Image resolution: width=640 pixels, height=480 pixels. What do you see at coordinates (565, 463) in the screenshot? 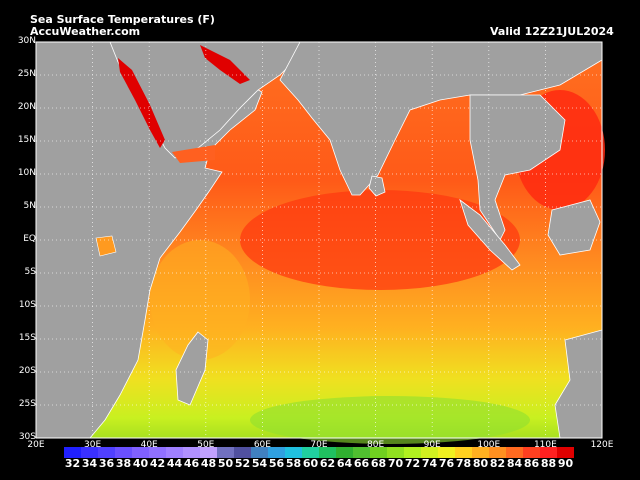
I see `color-scale-label: 90` at bounding box center [565, 463].